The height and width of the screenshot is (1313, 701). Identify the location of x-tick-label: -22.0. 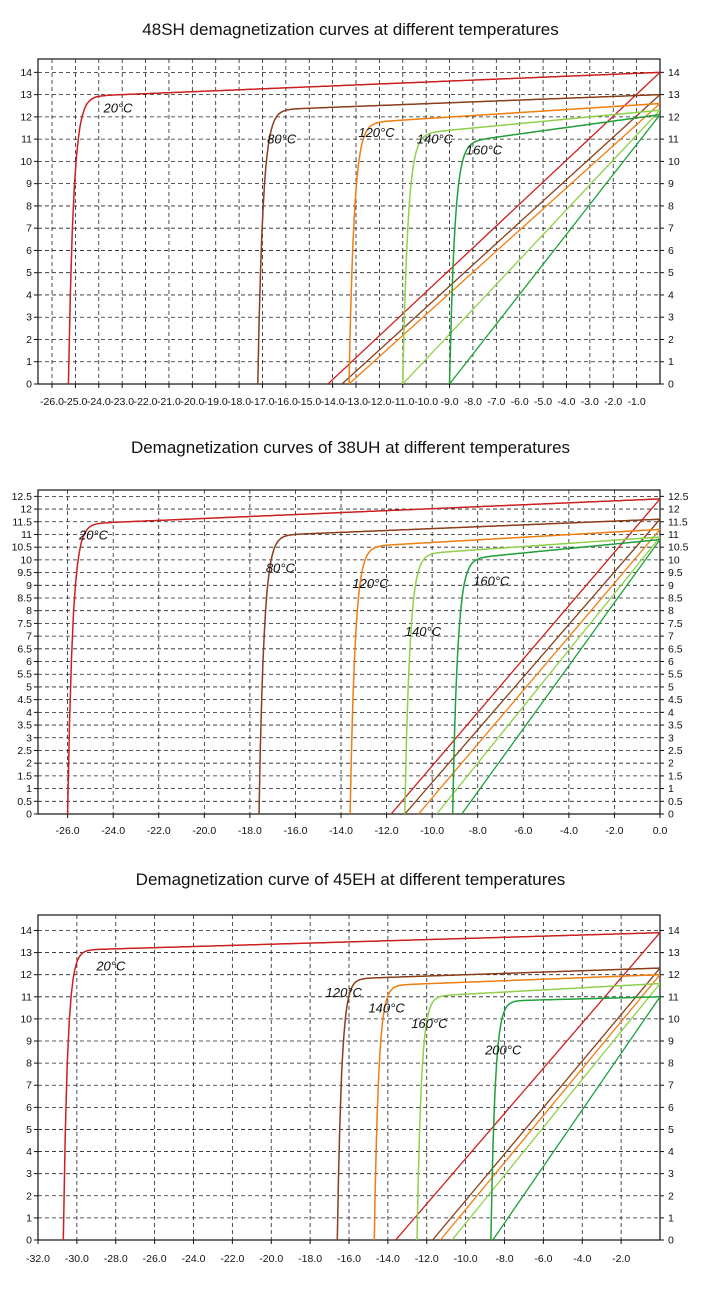
(159, 831).